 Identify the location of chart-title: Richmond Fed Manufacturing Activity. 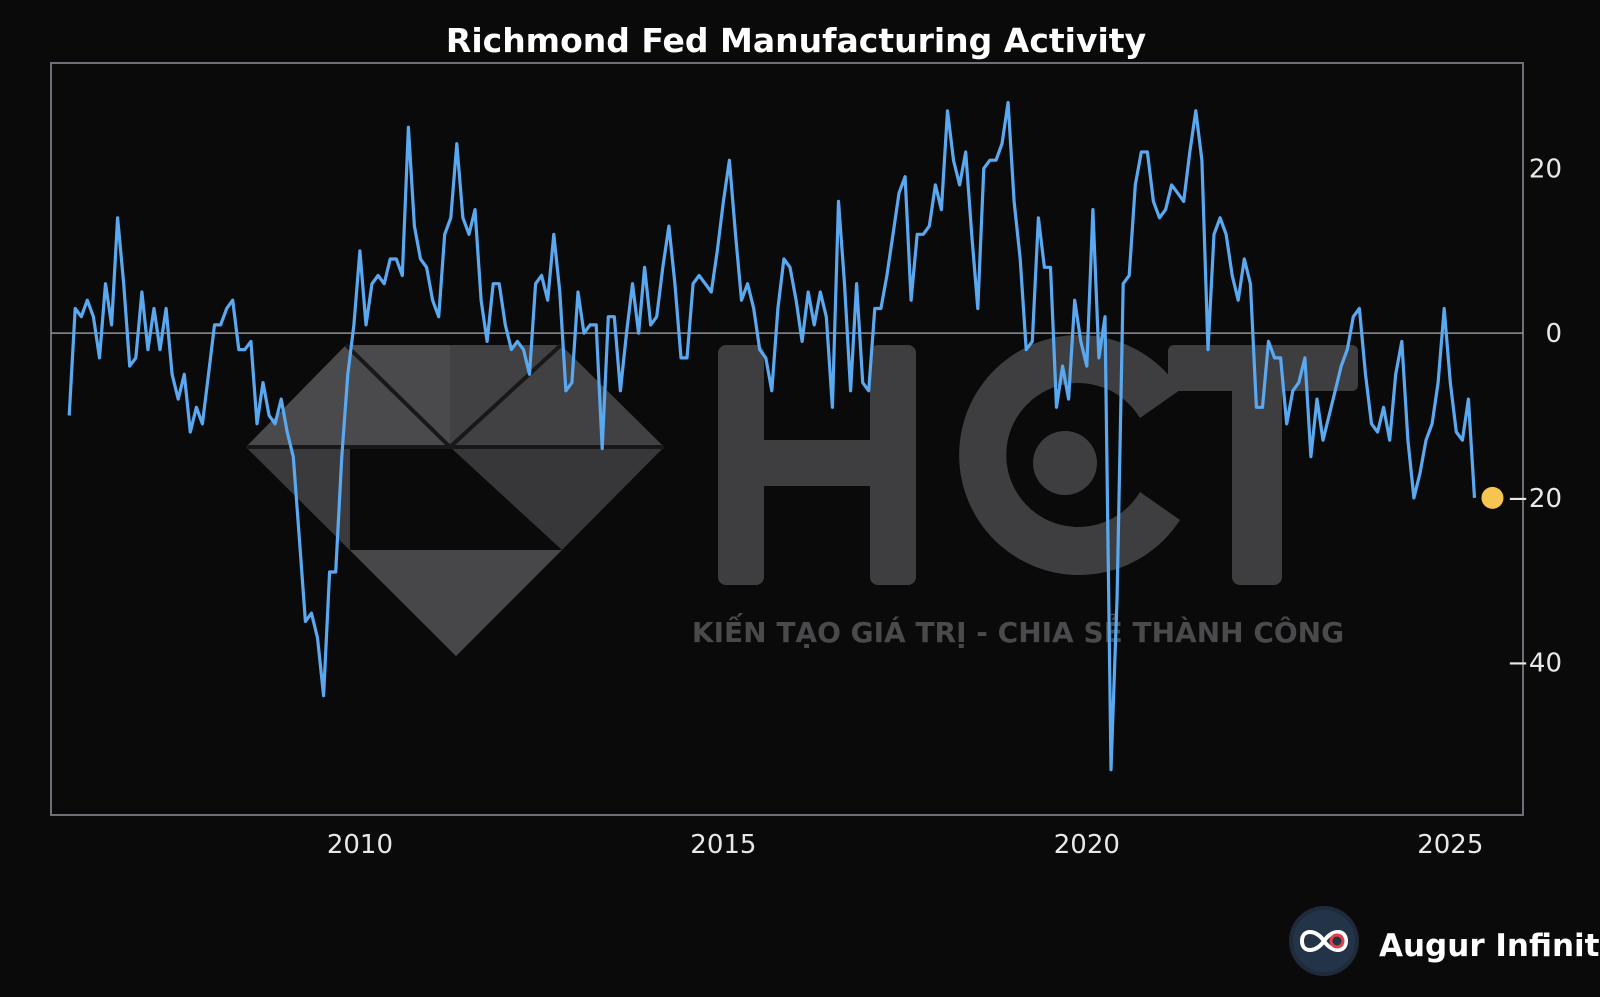
(796, 40).